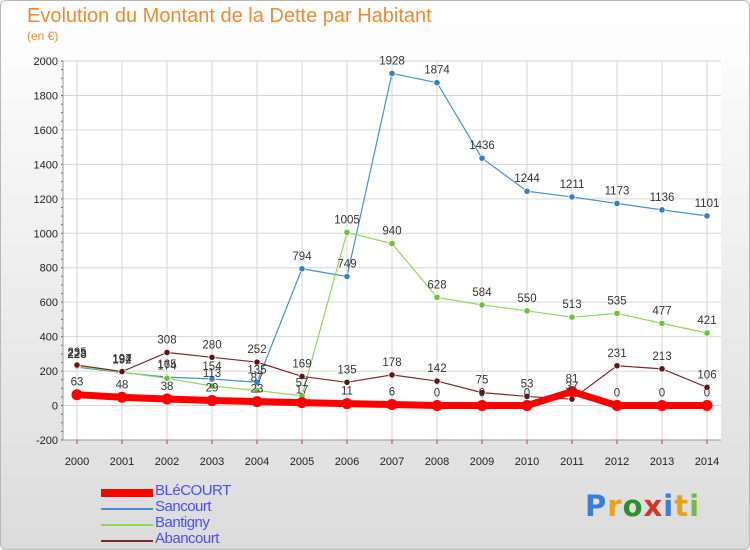 The height and width of the screenshot is (550, 750). I want to click on data-label-abancourt: 308, so click(166, 340).